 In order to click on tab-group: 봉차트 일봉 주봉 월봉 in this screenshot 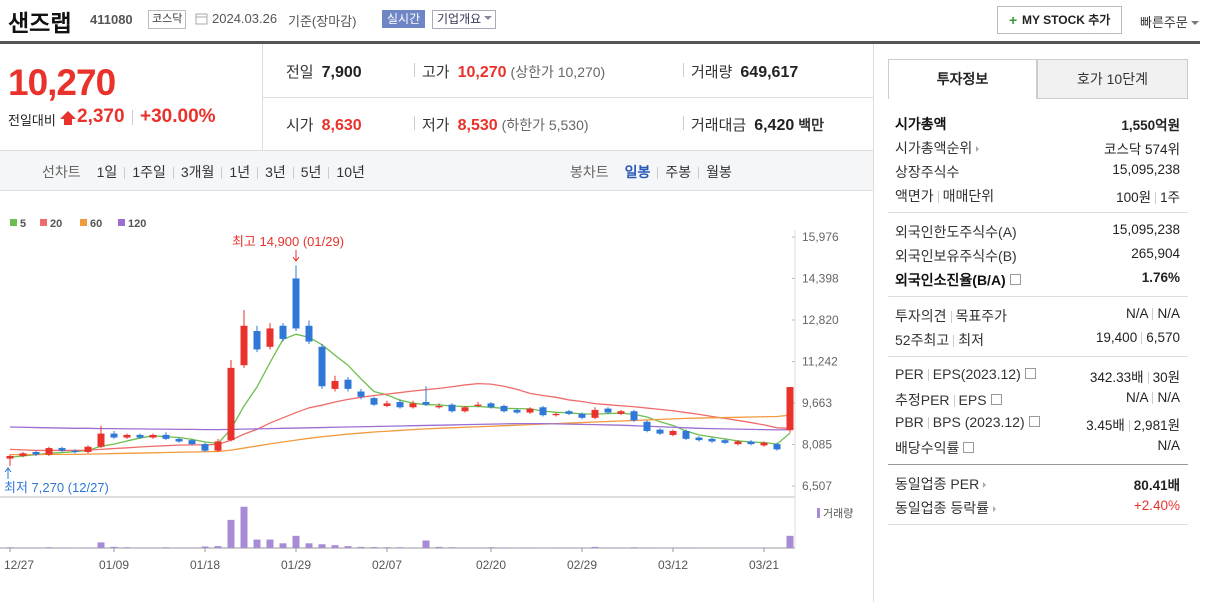, I will do `click(651, 172)`.